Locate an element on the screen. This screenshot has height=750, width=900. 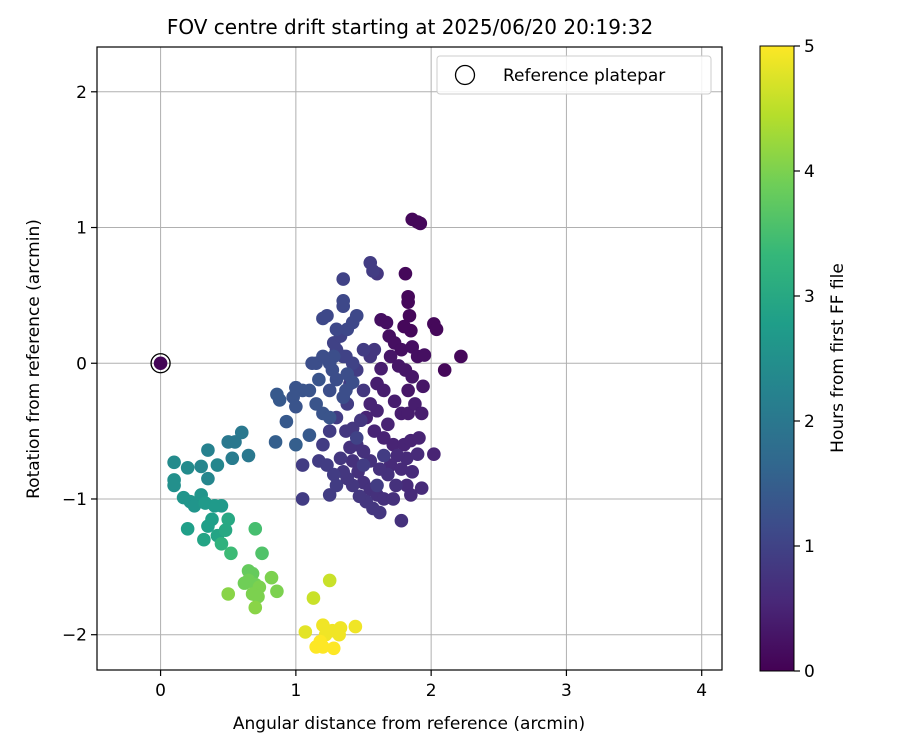
legend-reference-icon is located at coordinates (465, 75).